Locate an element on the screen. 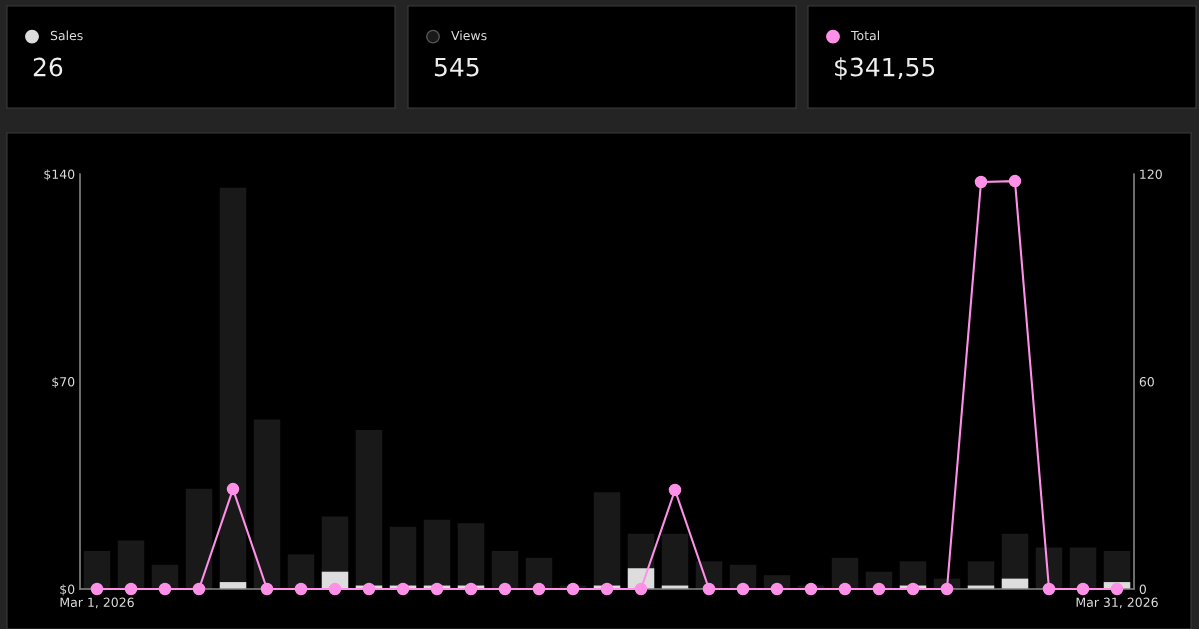 The height and width of the screenshot is (629, 1199). x-tick-label: Mar 31, 2026 is located at coordinates (1117, 603).